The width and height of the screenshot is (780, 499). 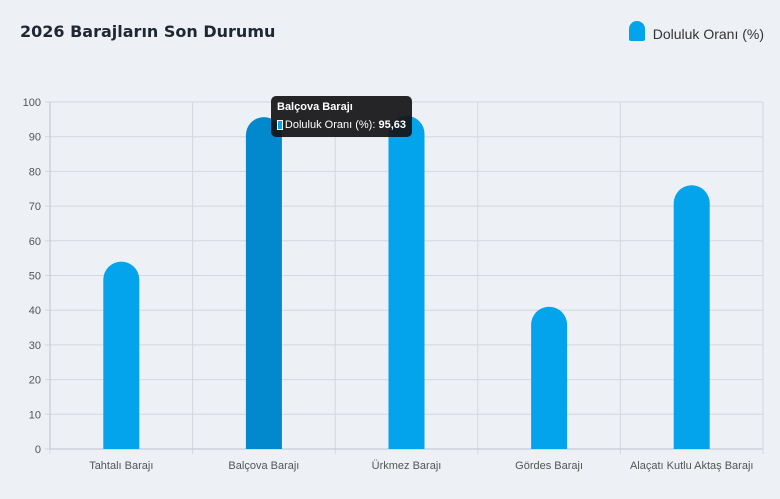 What do you see at coordinates (330, 125) in the screenshot?
I see `tooltip-series-label: Doluluk Oranı (%):` at bounding box center [330, 125].